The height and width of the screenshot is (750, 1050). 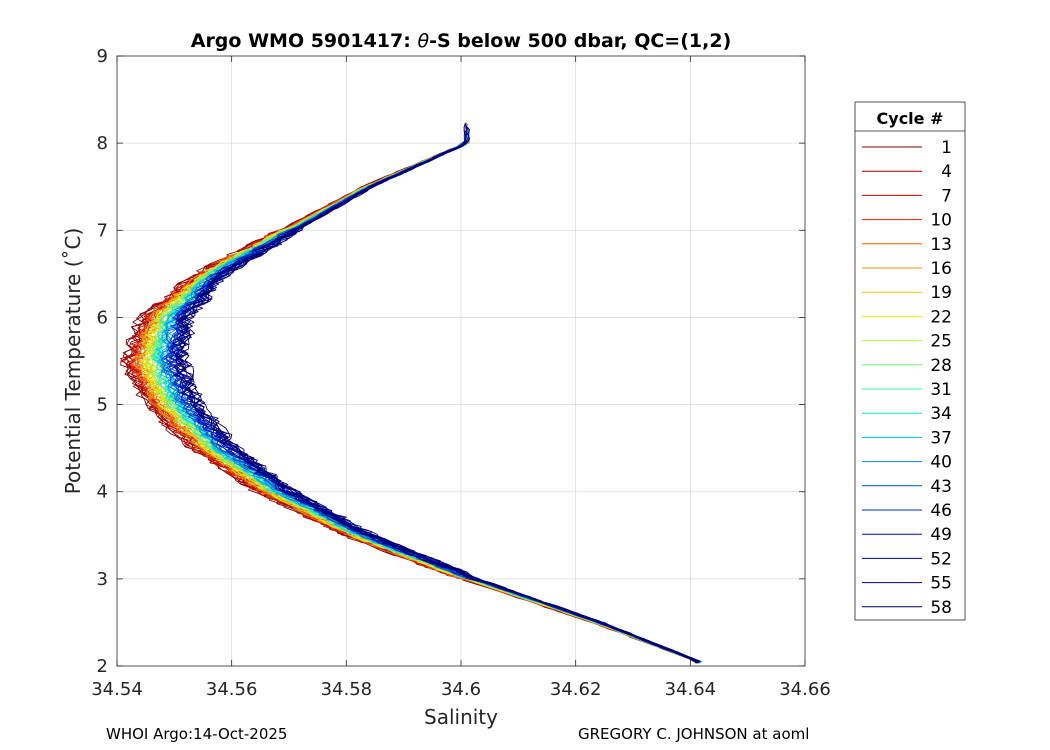 What do you see at coordinates (941, 487) in the screenshot?
I see `legend-label: 43` at bounding box center [941, 487].